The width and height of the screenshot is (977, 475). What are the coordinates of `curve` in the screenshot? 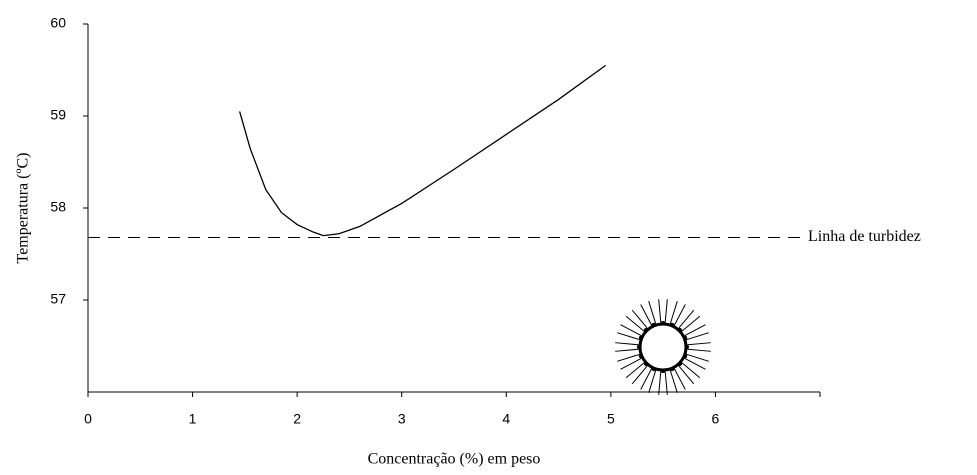 It's located at (423, 150).